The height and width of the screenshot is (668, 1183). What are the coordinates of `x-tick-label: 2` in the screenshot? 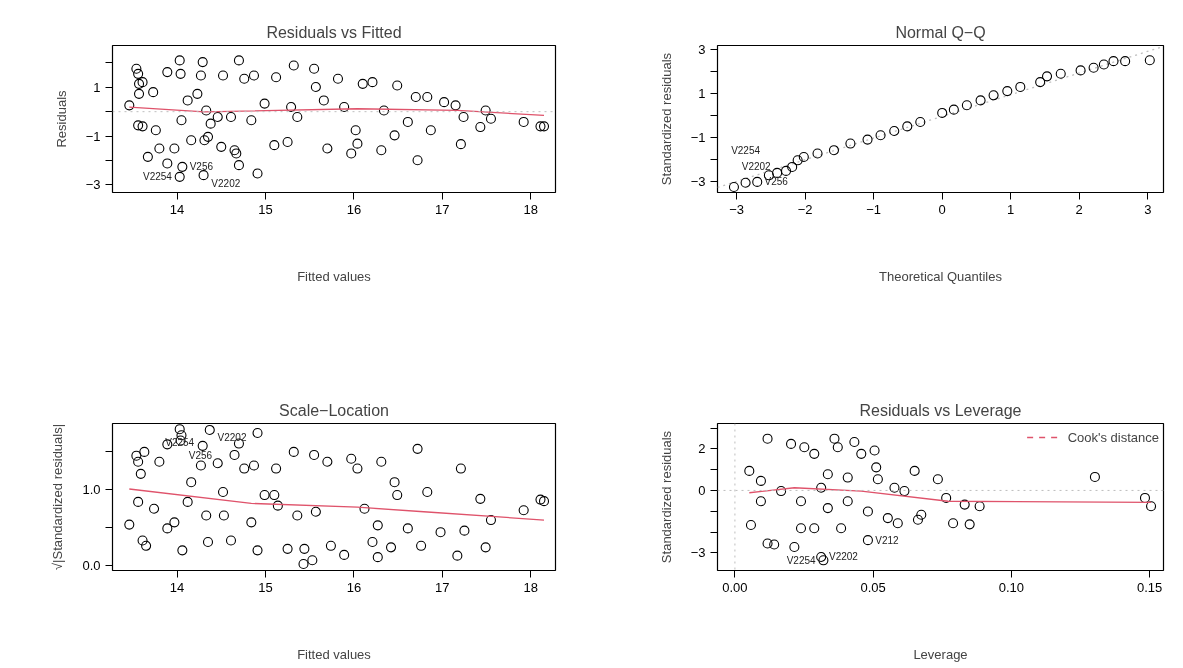 It's located at (1079, 209).